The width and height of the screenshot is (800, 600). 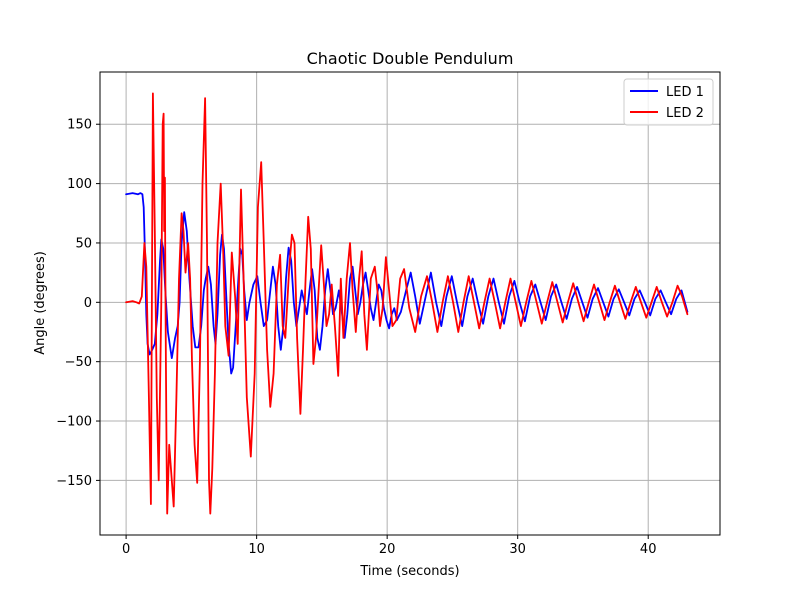 What do you see at coordinates (685, 113) in the screenshot?
I see `legend-label-led-2: LED 2` at bounding box center [685, 113].